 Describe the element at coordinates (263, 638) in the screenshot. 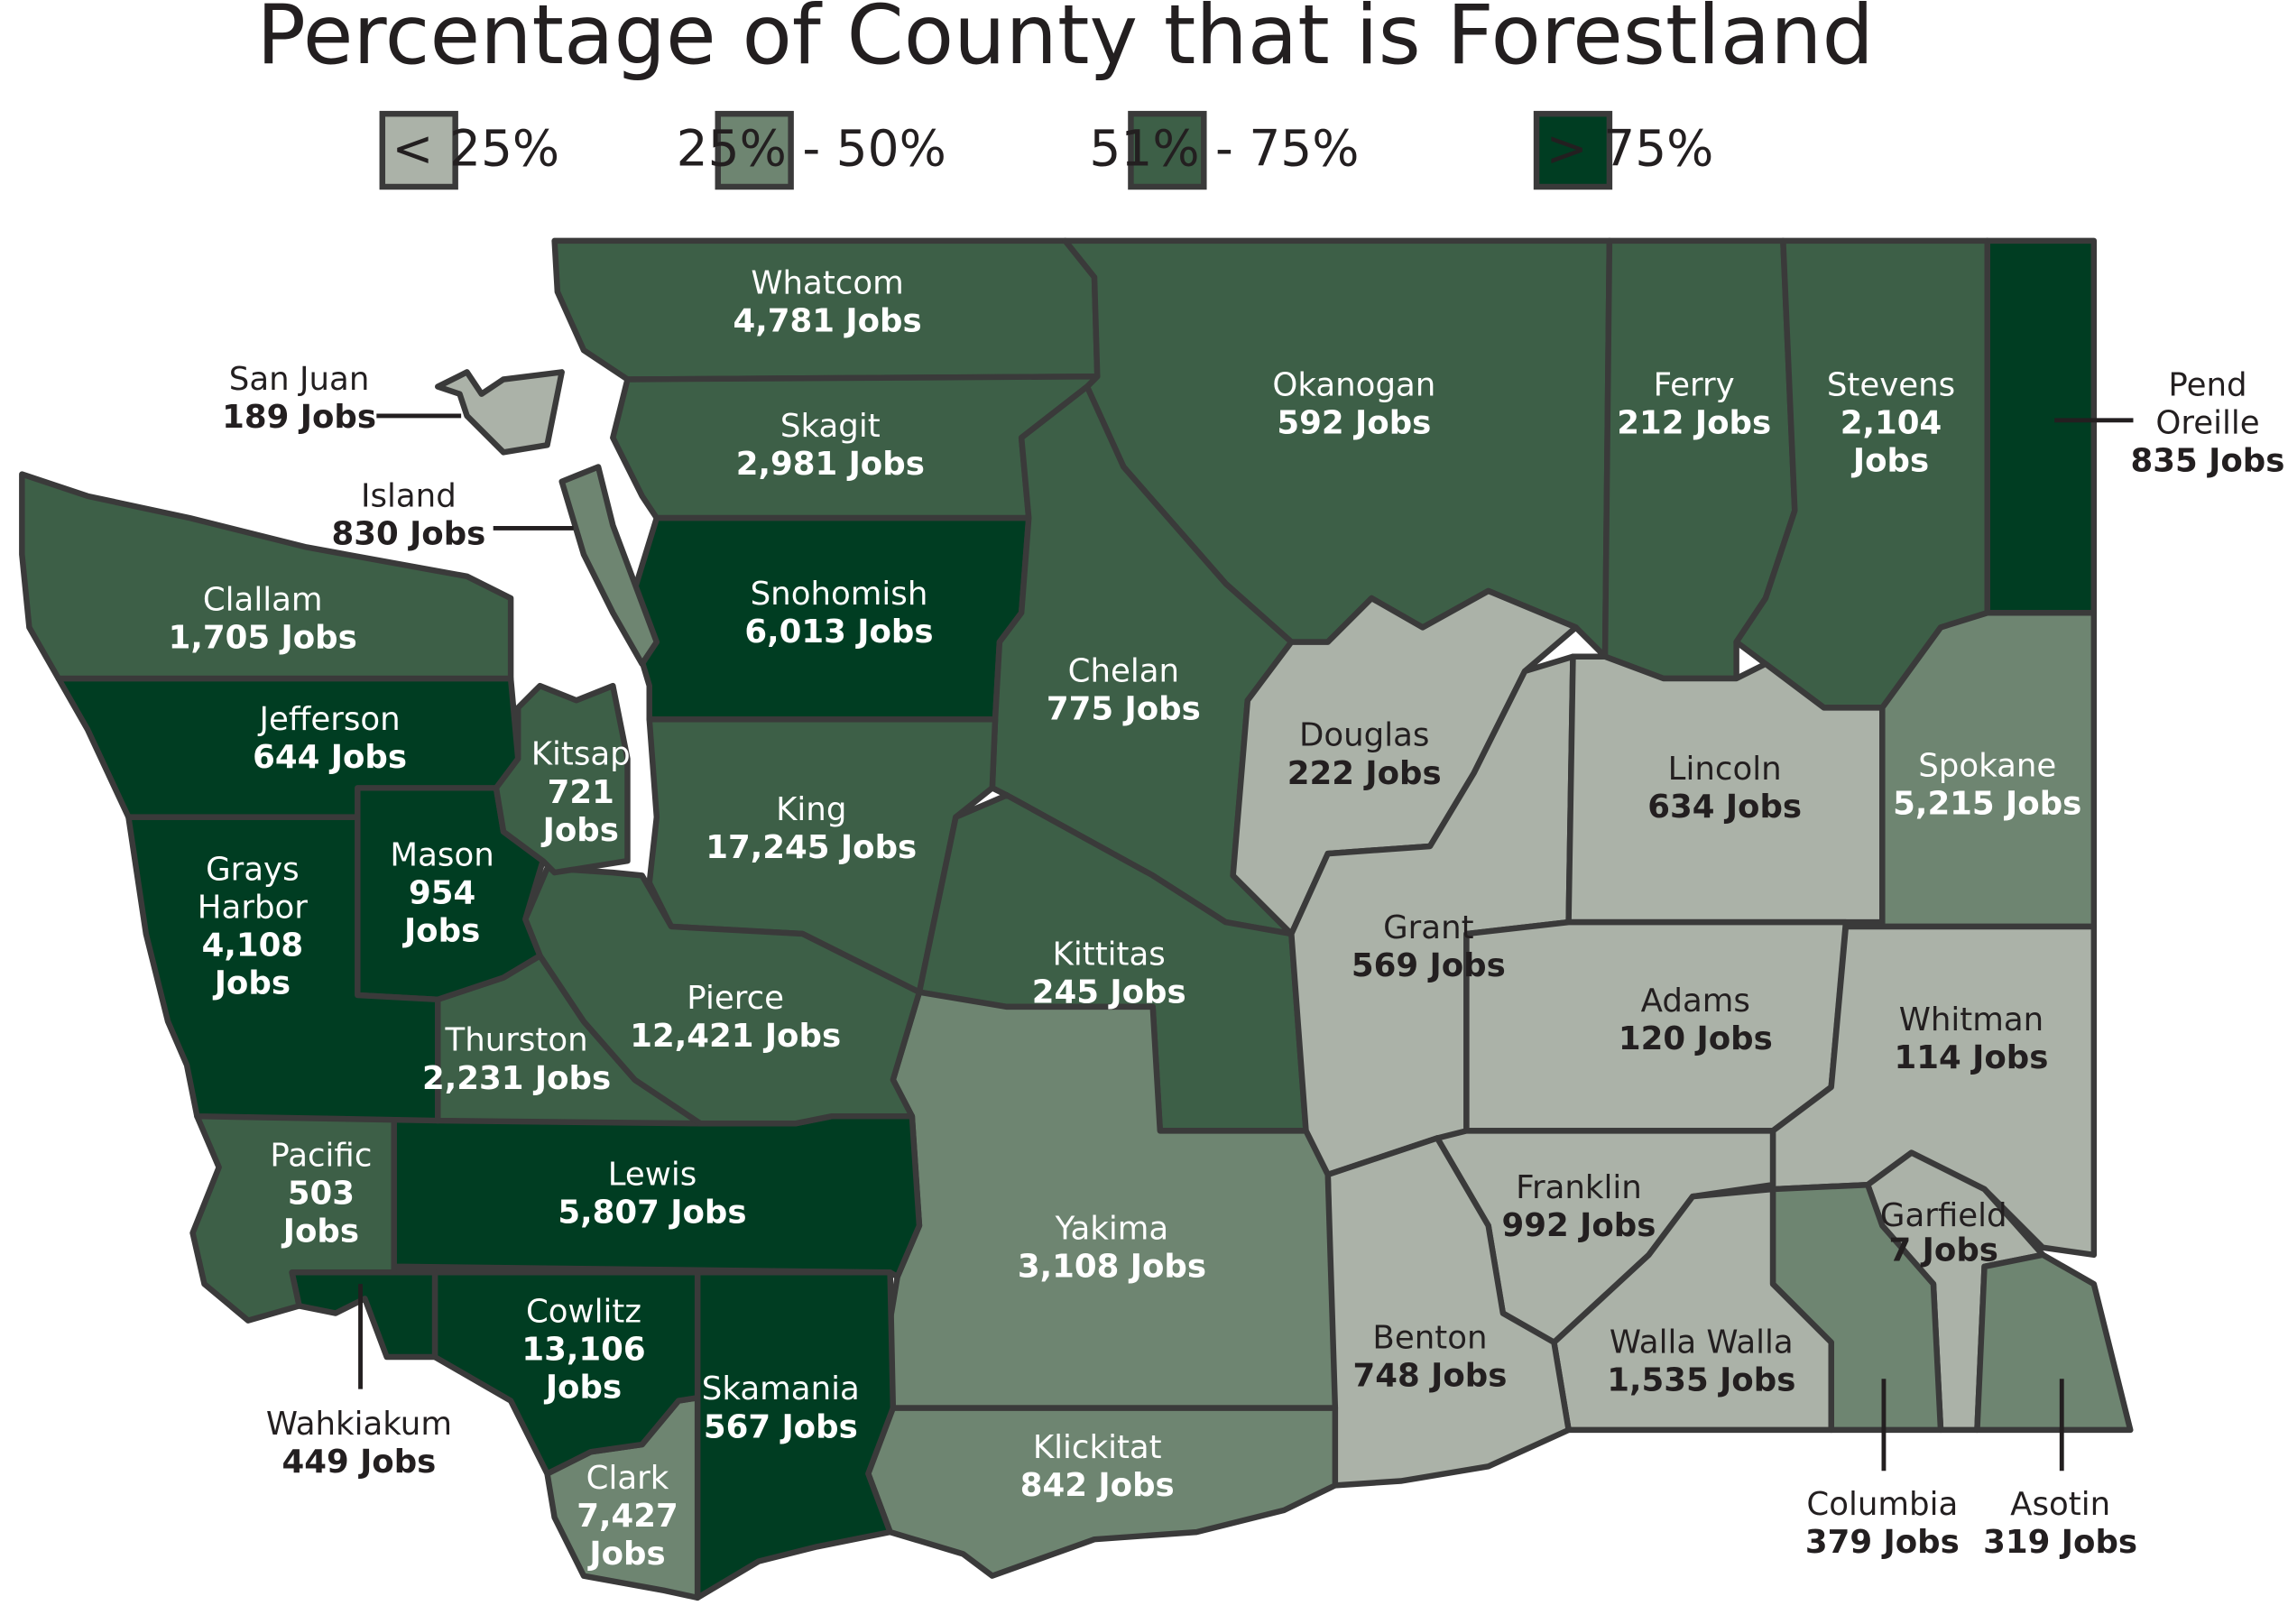

I see `county-jobs: 1,705 Jobs` at that location.